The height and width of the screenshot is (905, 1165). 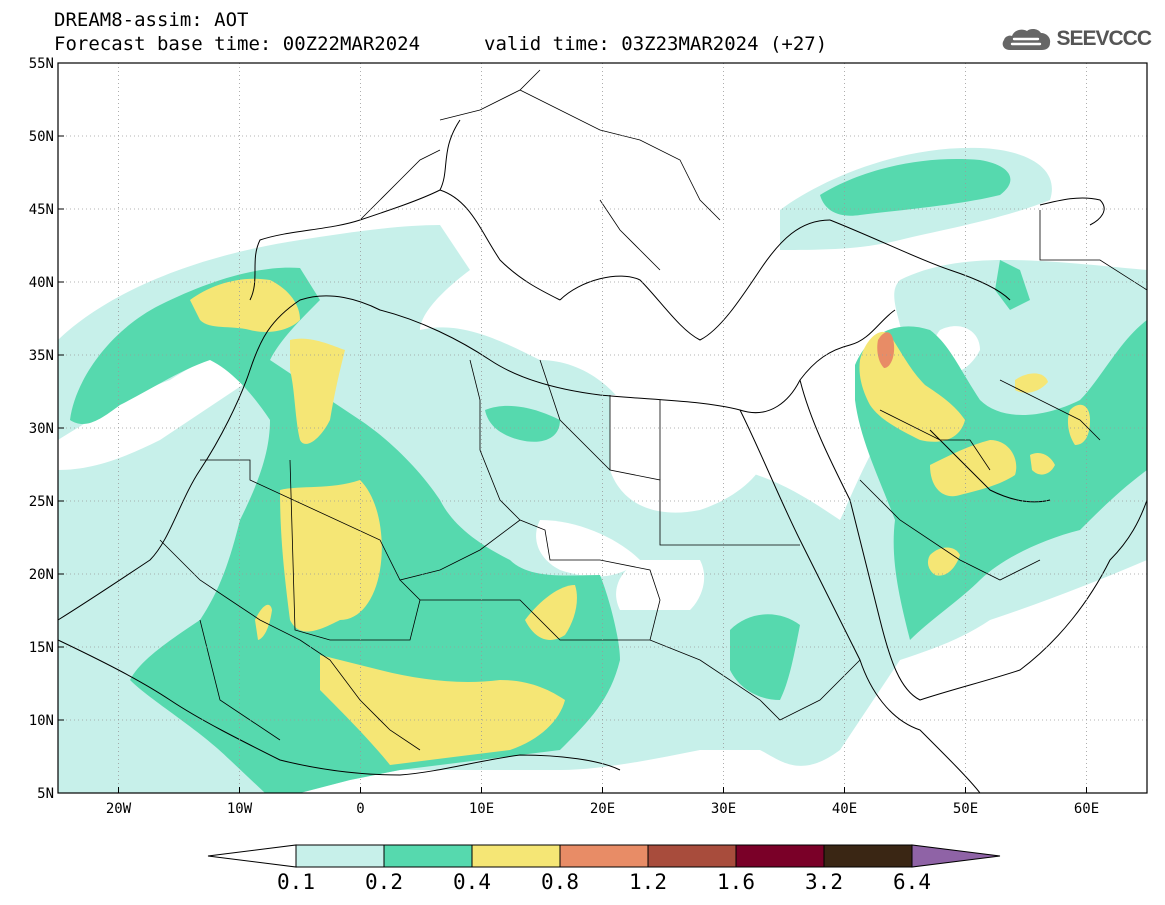 I want to click on colorbar-label: 0.1, so click(x=296, y=882).